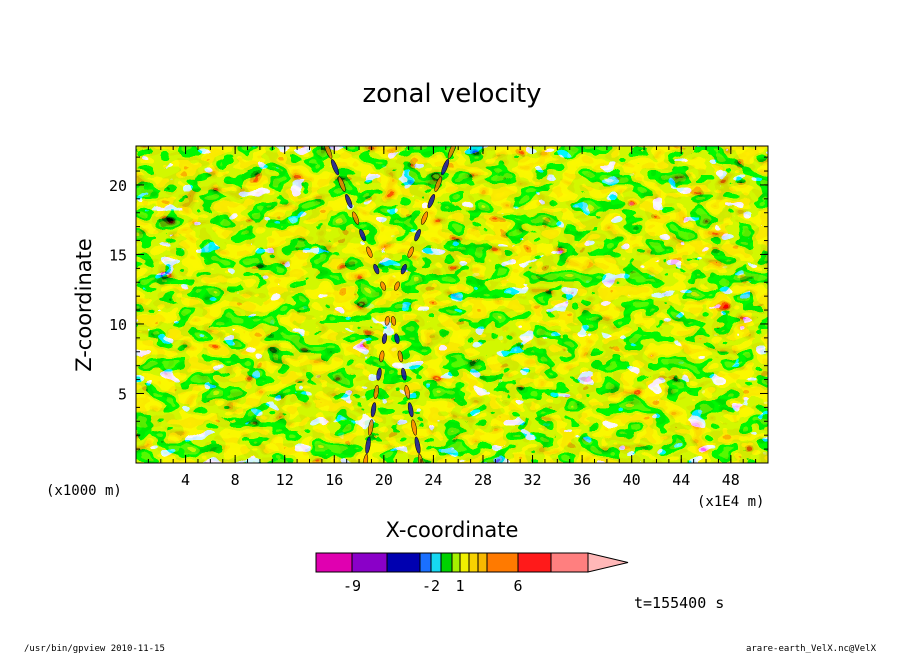 This screenshot has height=654, width=904. Describe the element at coordinates (433, 480) in the screenshot. I see `x-tick-label: 24` at that location.